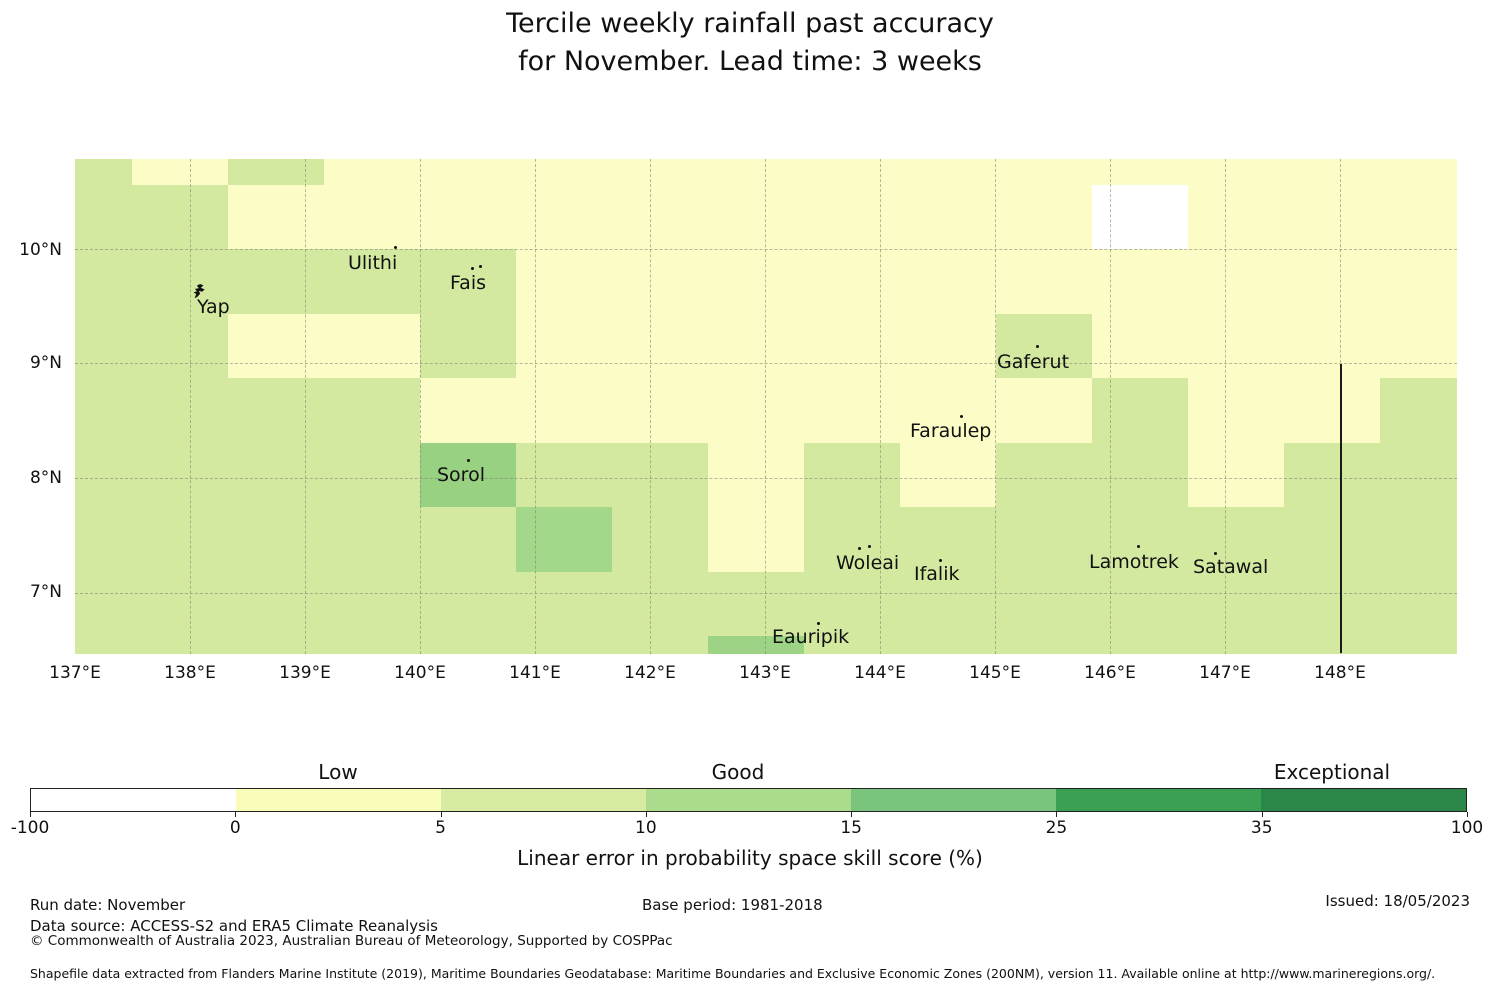 Image resolution: width=1500 pixels, height=990 pixels. I want to click on island-label: Eauripik, so click(811, 637).